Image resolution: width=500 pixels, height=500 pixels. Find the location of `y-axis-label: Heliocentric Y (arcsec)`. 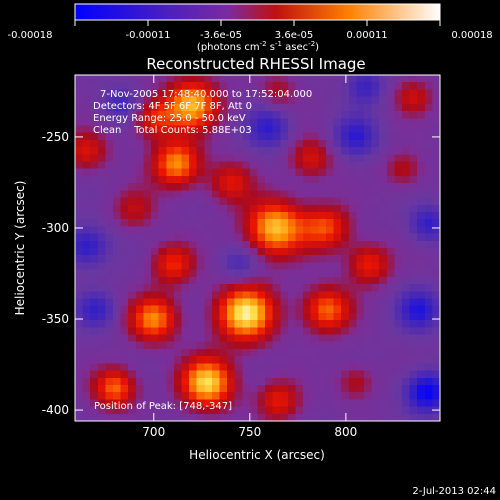

y-axis-label: Heliocentric Y (arcsec) is located at coordinates (20, 248).